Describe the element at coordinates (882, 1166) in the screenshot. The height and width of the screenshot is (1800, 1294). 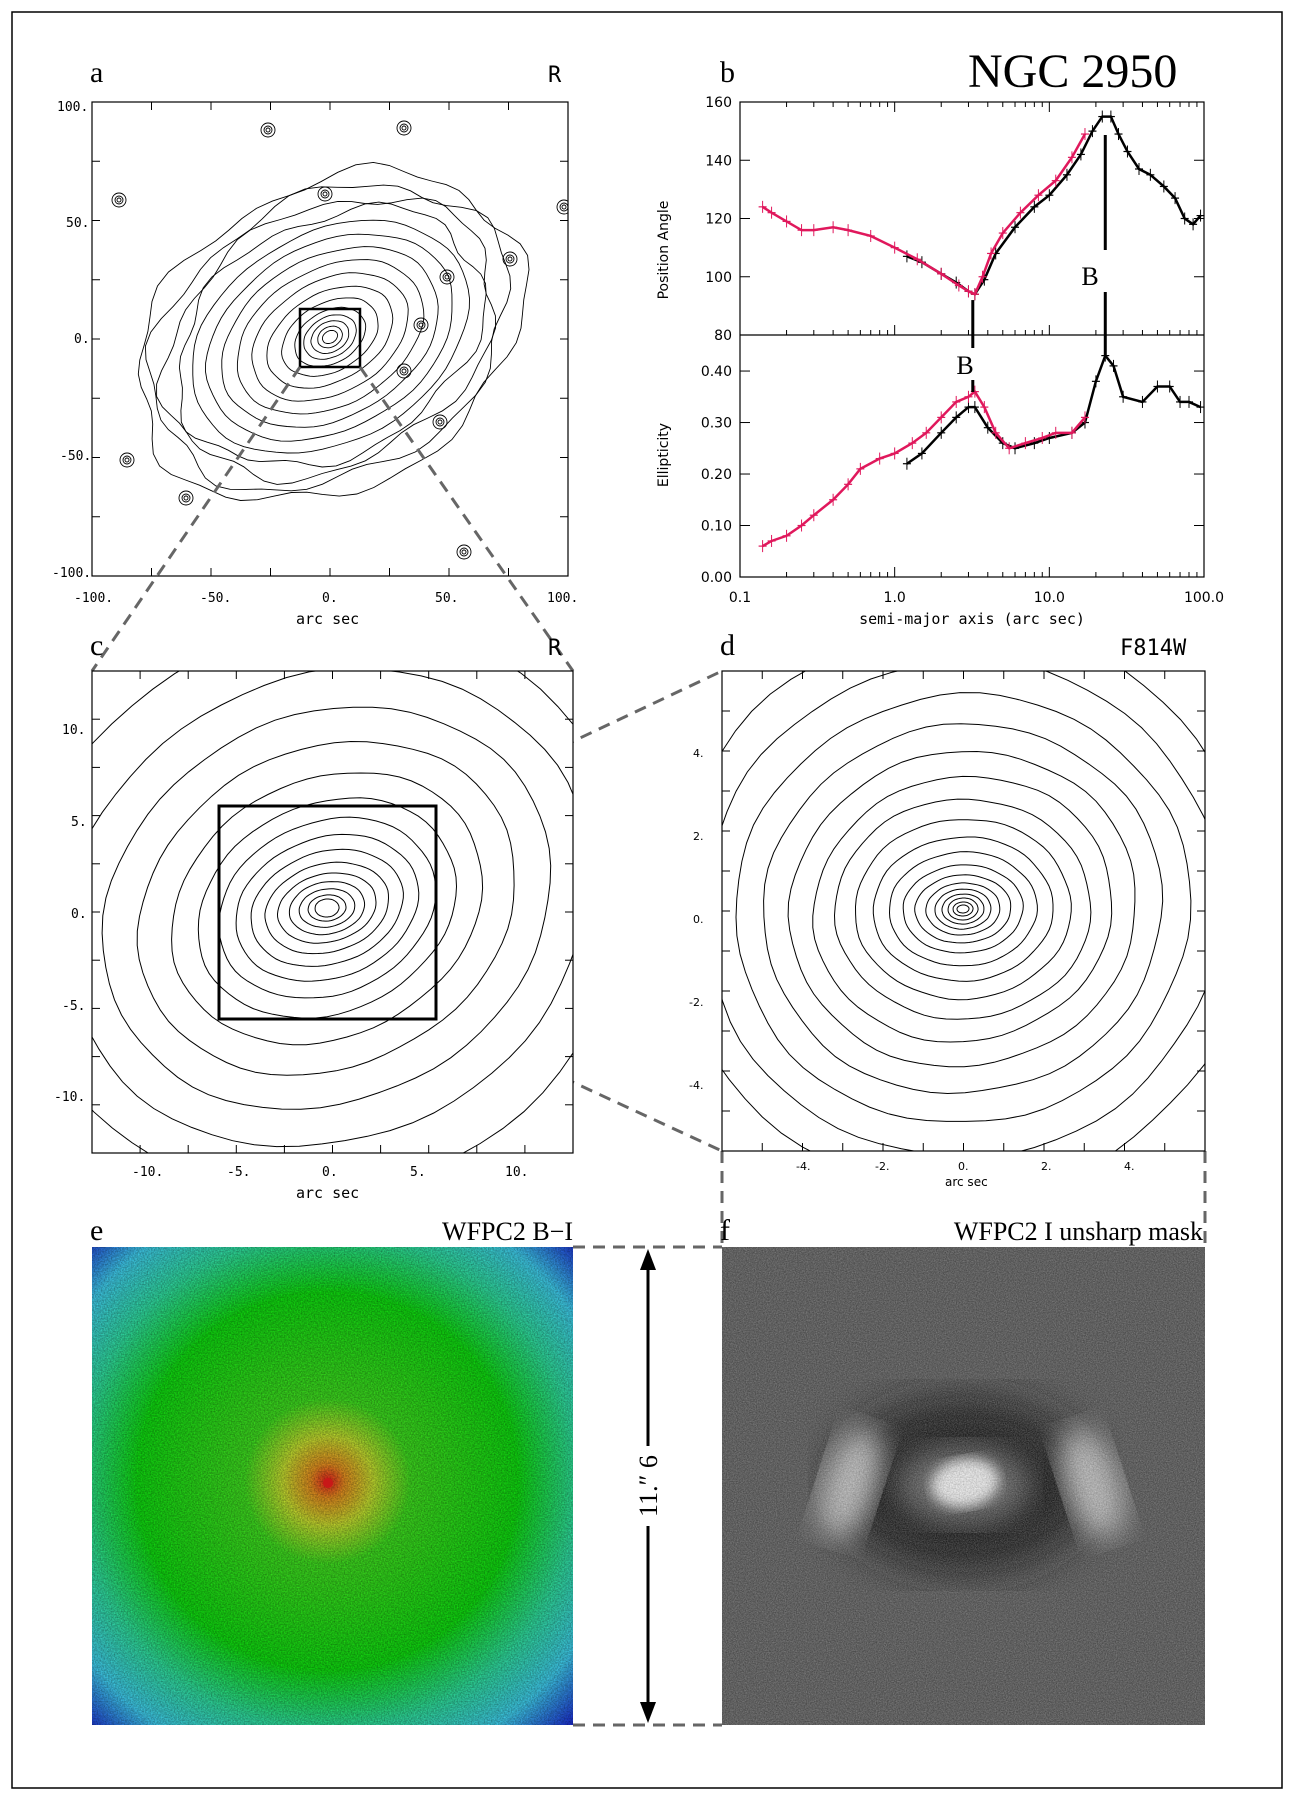
I see `panel-d-xtick: -2.` at that location.